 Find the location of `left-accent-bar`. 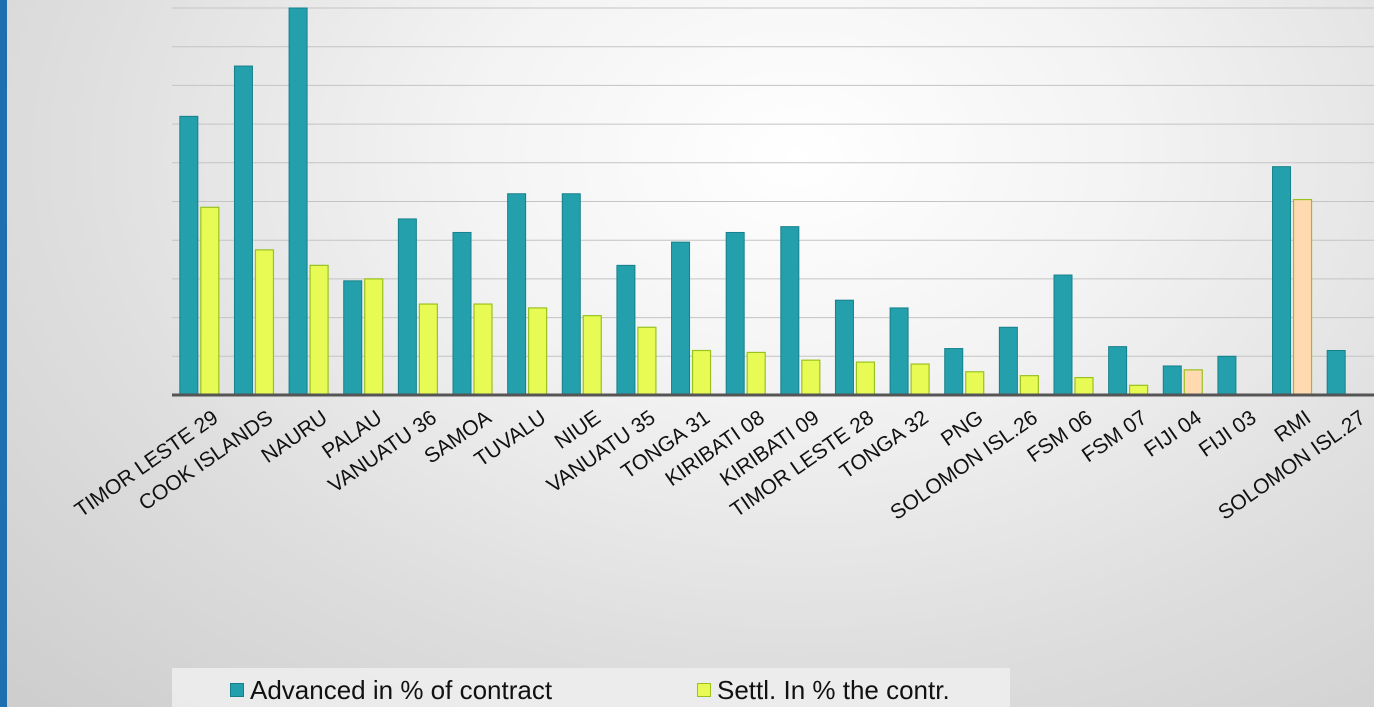

left-accent-bar is located at coordinates (3, 353).